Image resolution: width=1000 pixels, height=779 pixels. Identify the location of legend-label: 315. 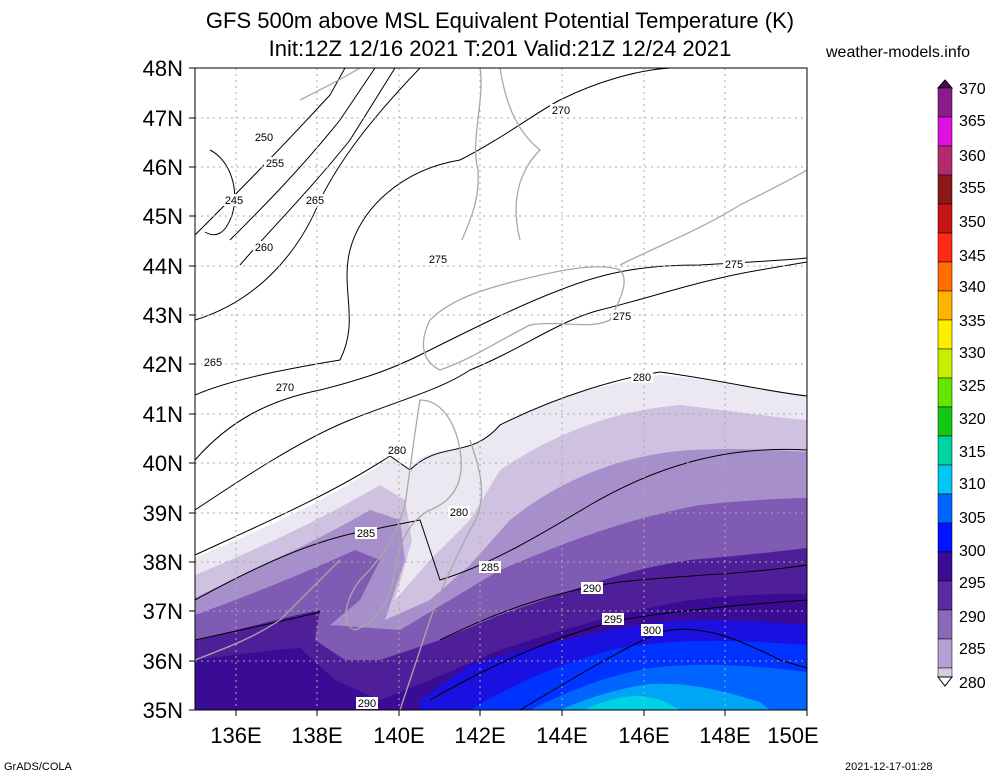
(972, 452).